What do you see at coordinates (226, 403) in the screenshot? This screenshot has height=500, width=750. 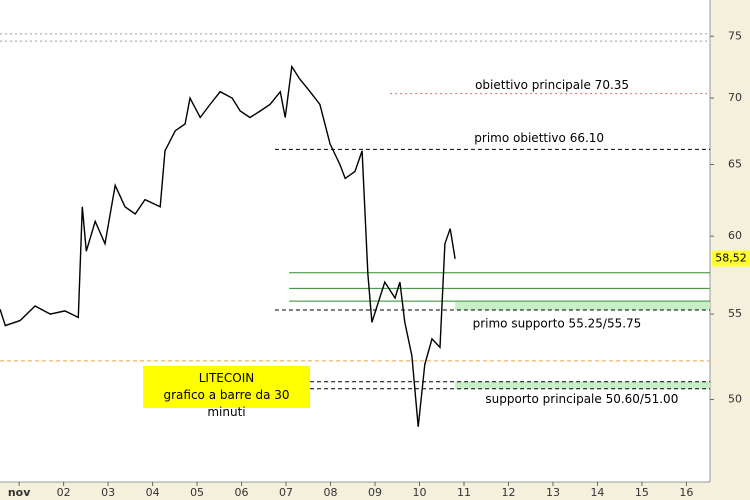 I see `title-line: grafico a barre da 30 minuti` at bounding box center [226, 403].